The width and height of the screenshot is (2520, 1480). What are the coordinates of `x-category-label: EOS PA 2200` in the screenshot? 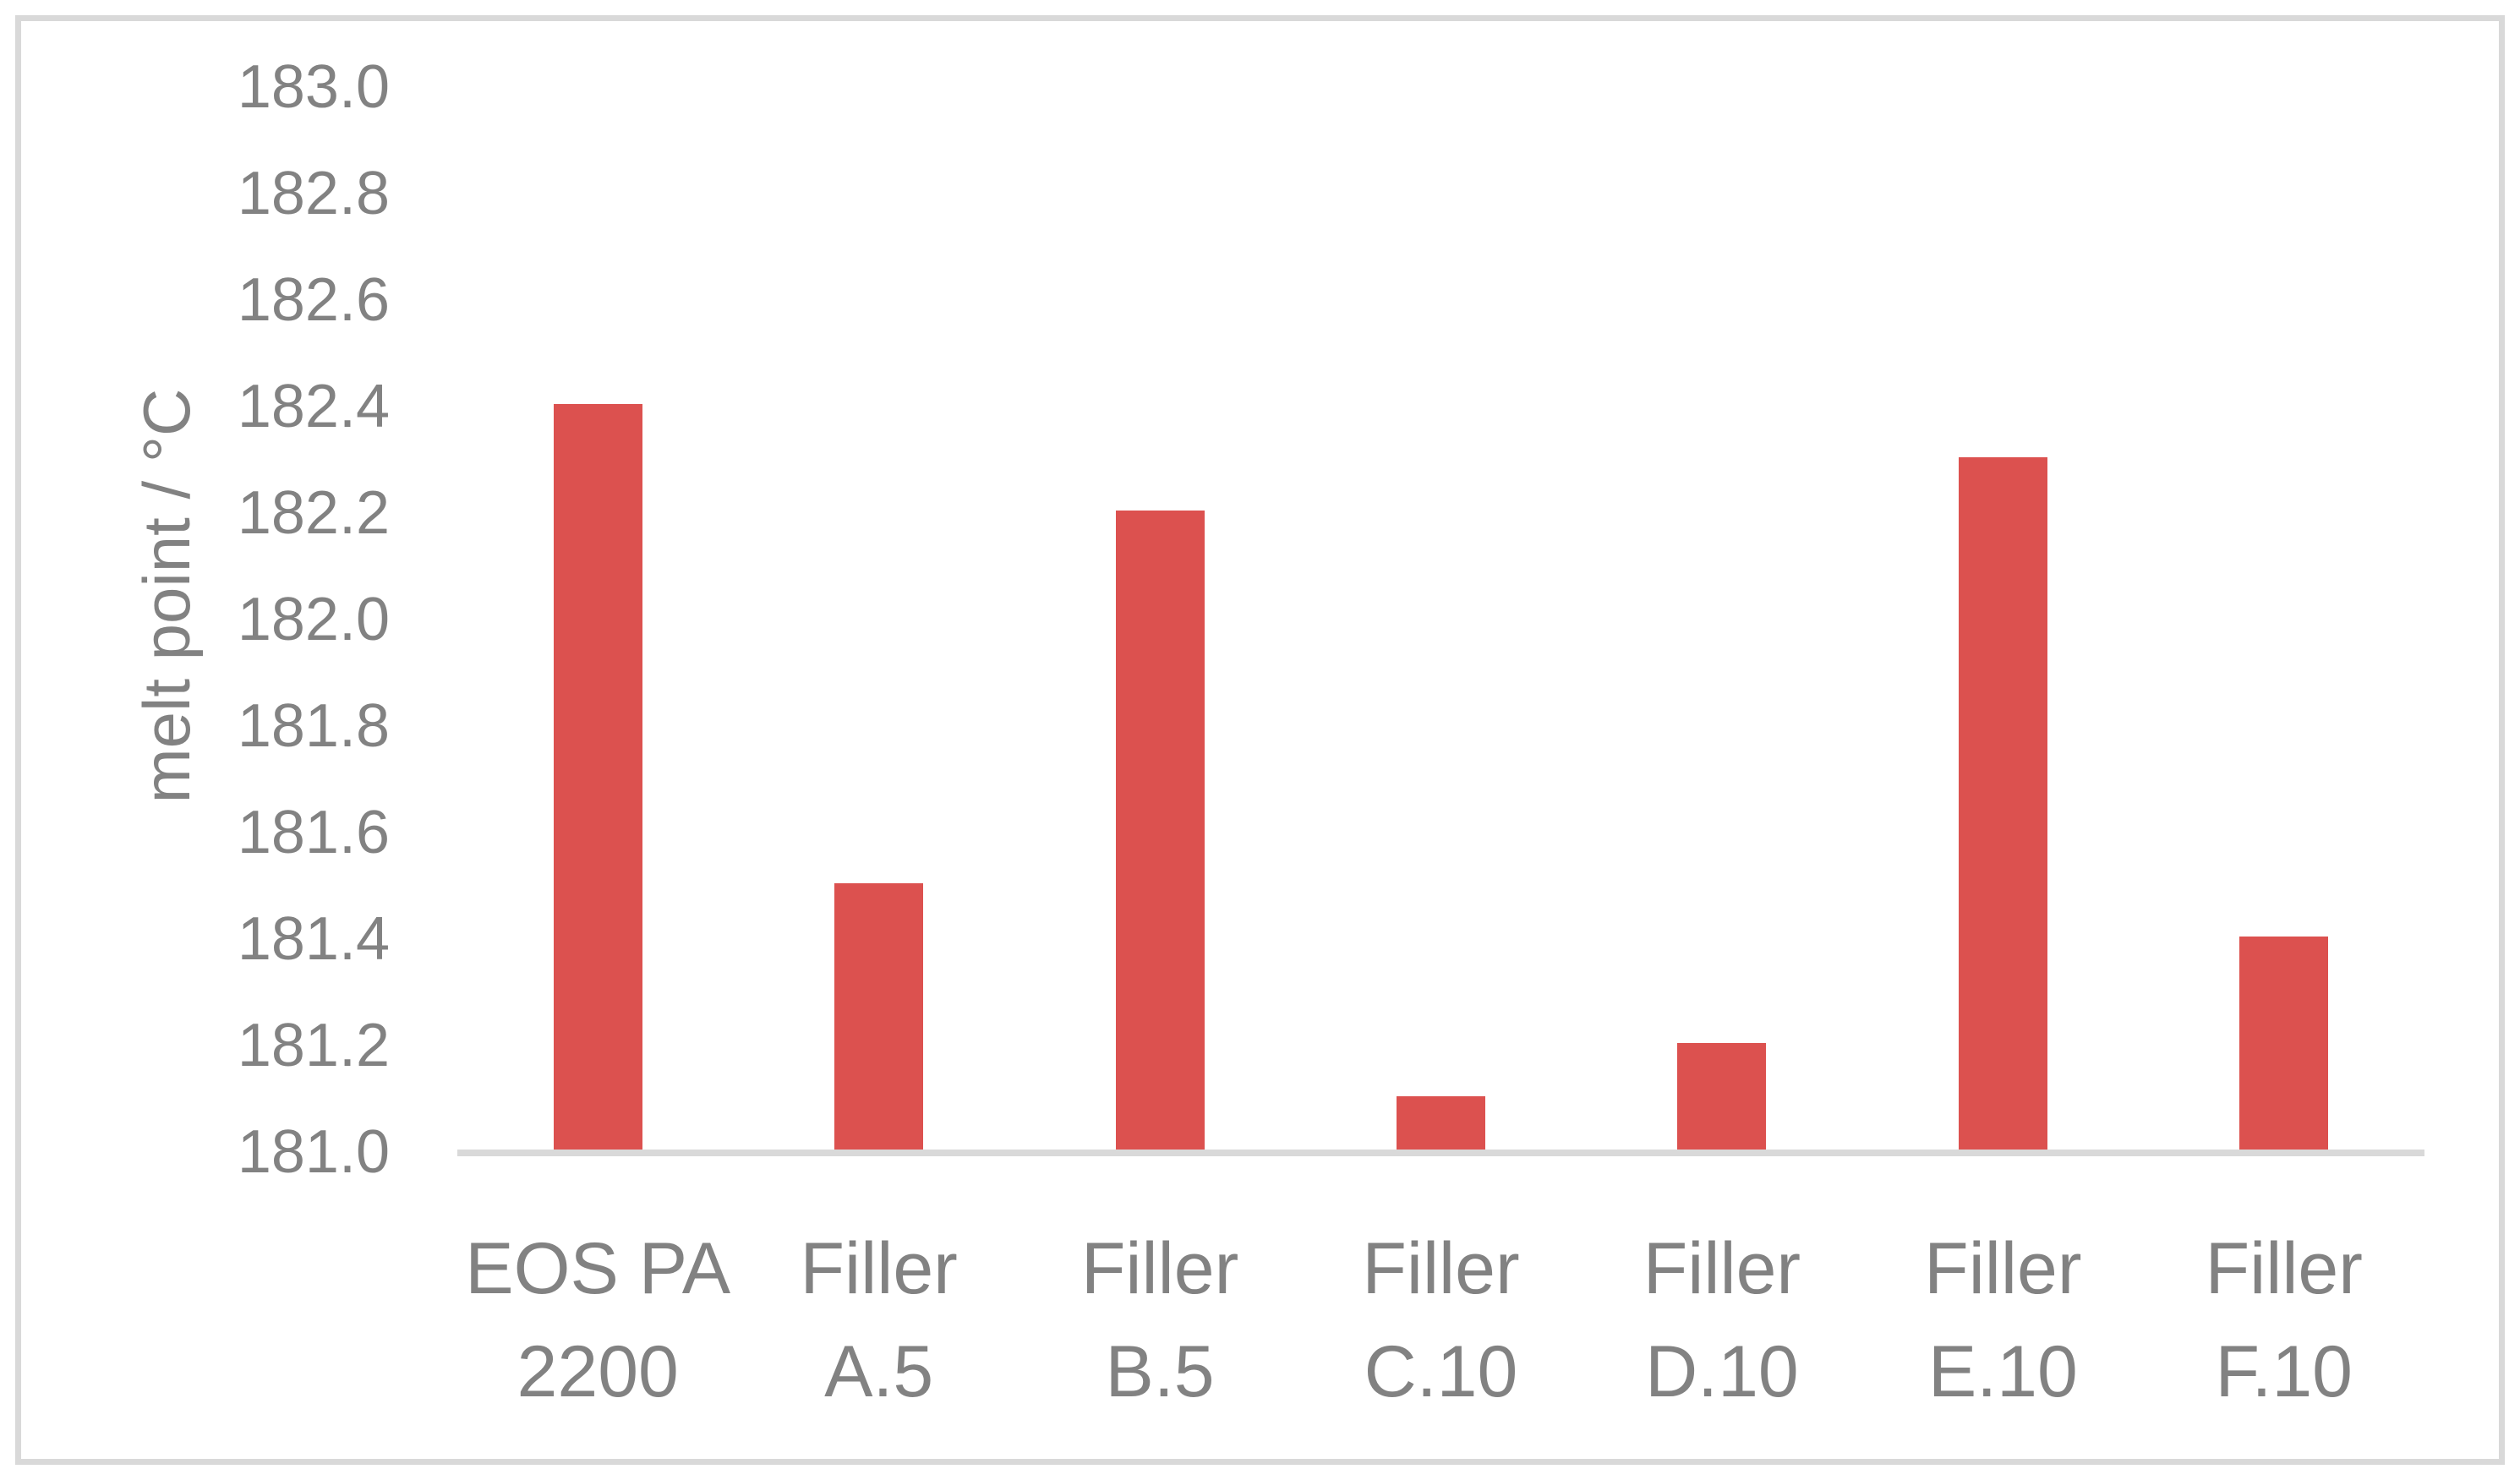 It's located at (598, 1320).